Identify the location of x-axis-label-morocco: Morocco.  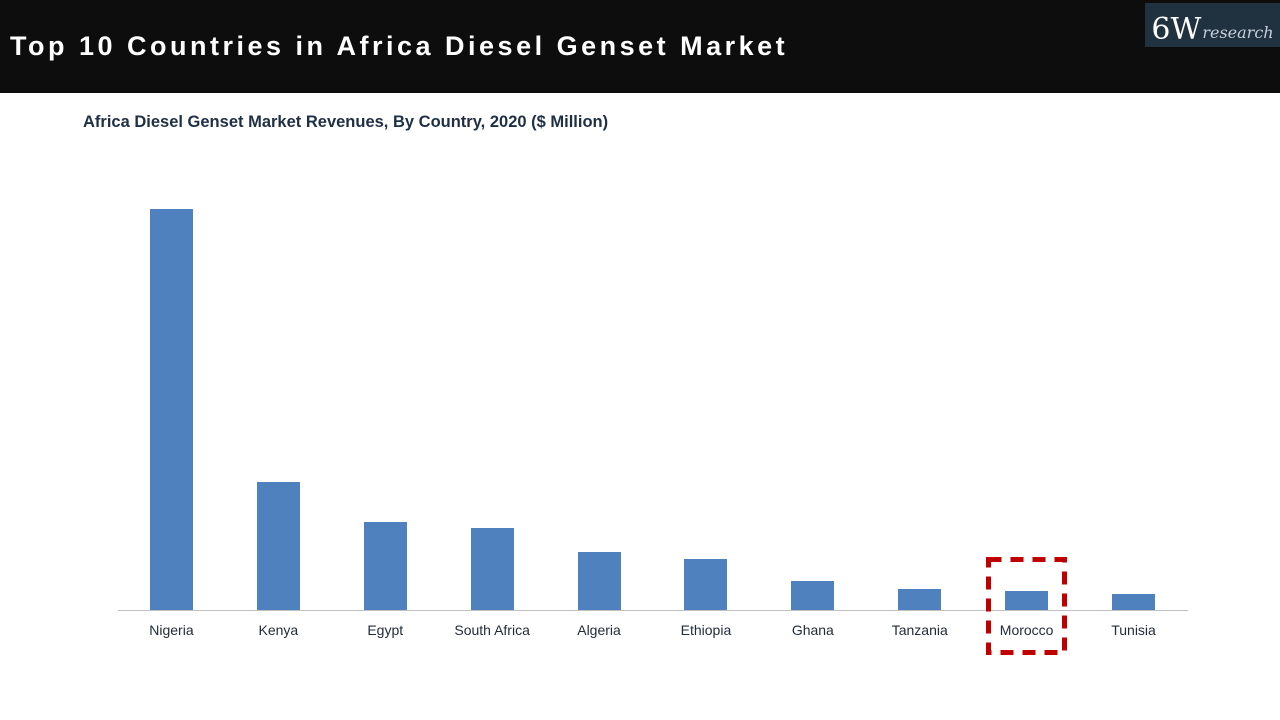
(1026, 630).